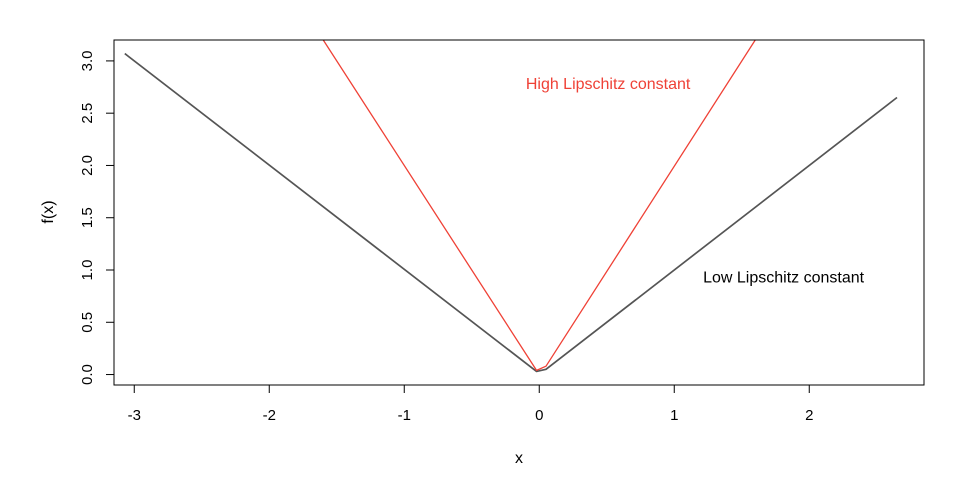 The width and height of the screenshot is (954, 494). Describe the element at coordinates (269, 415) in the screenshot. I see `x-tick-label: -2` at that location.